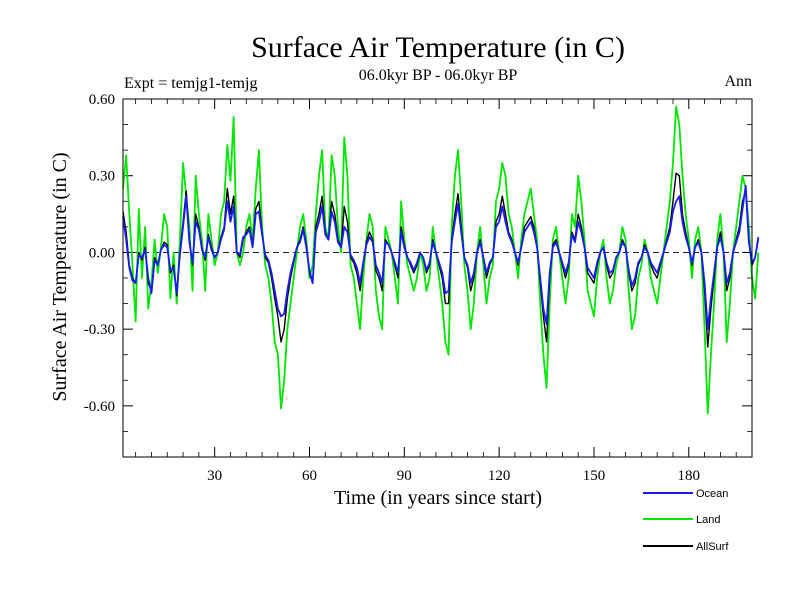 The image size is (800, 600). What do you see at coordinates (214, 476) in the screenshot?
I see `x-tick-label: 30` at bounding box center [214, 476].